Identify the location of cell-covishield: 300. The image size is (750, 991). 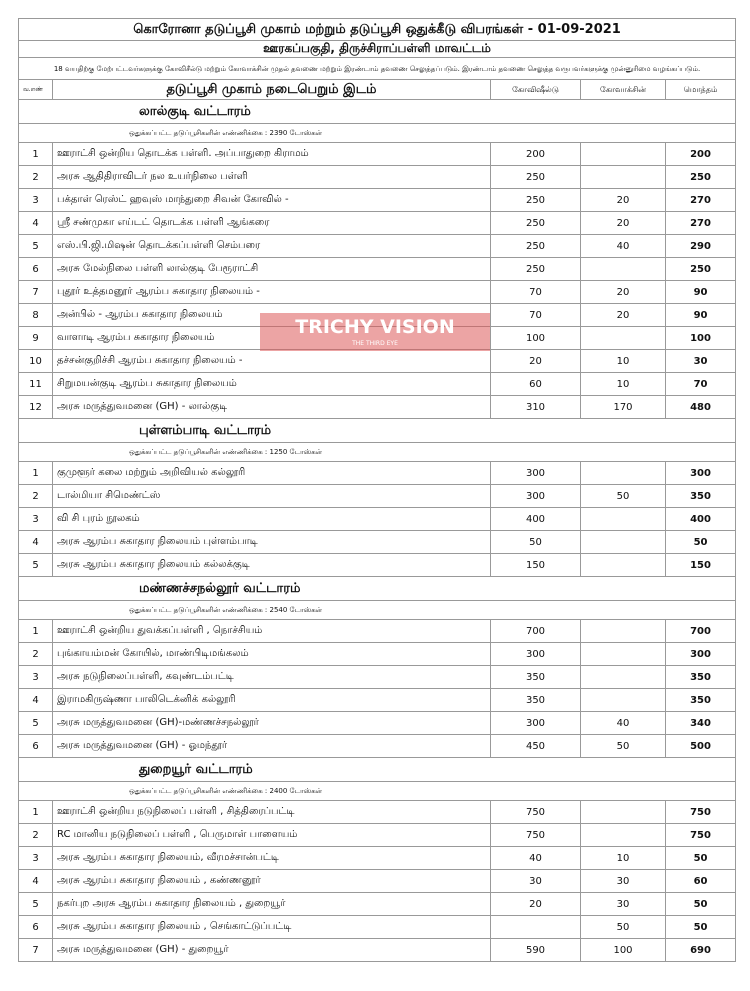
(535, 654).